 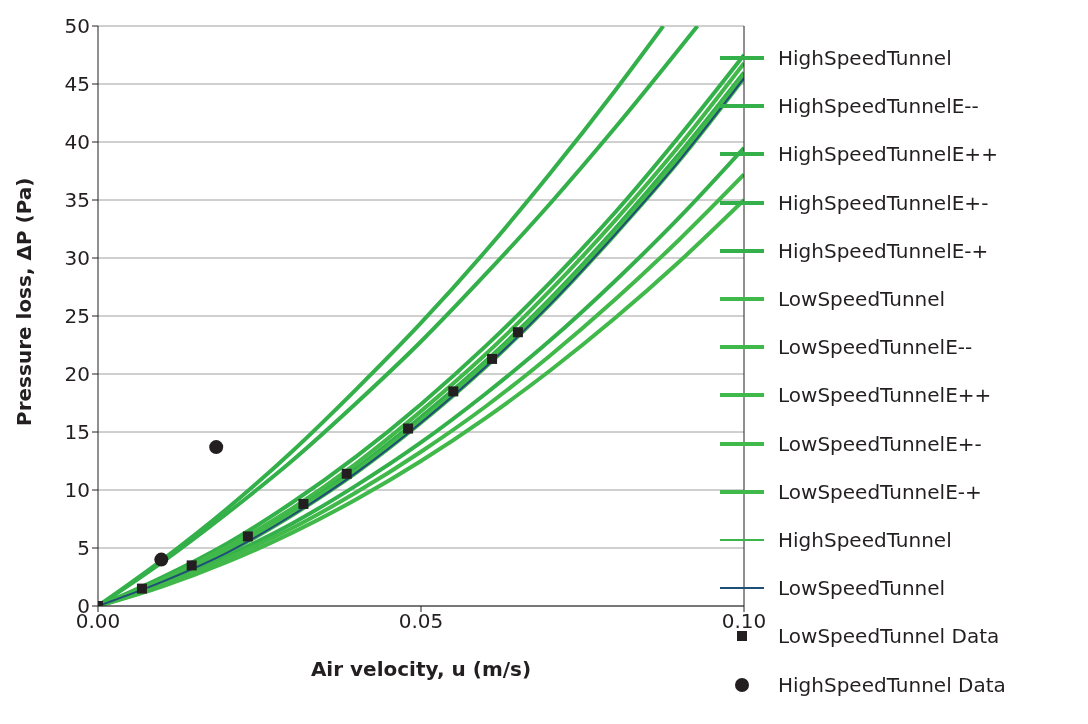 I want to click on legend-label: HighSpeedTunnel Data, so click(x=892, y=684).